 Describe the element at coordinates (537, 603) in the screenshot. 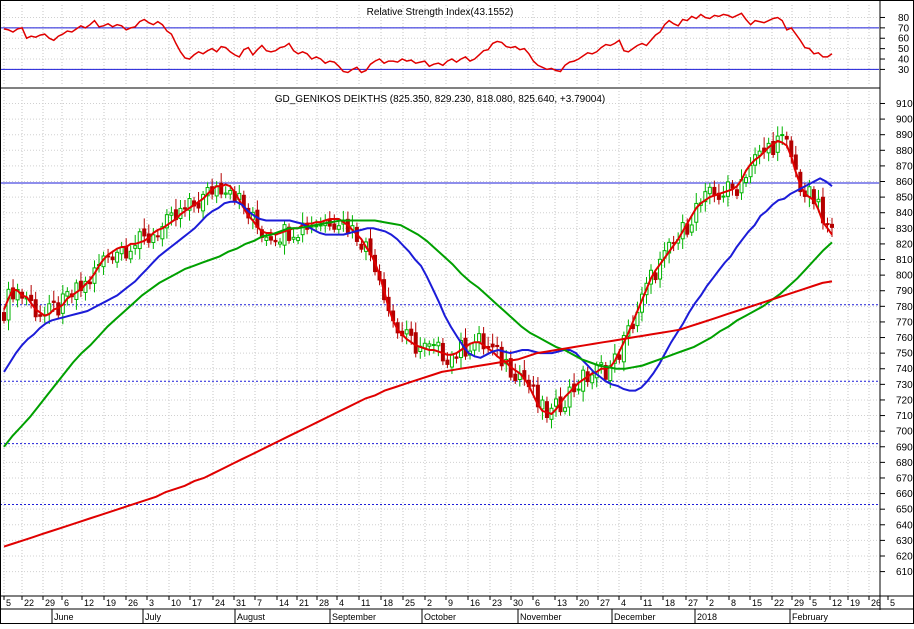

I see `day-tick-label: 6` at that location.